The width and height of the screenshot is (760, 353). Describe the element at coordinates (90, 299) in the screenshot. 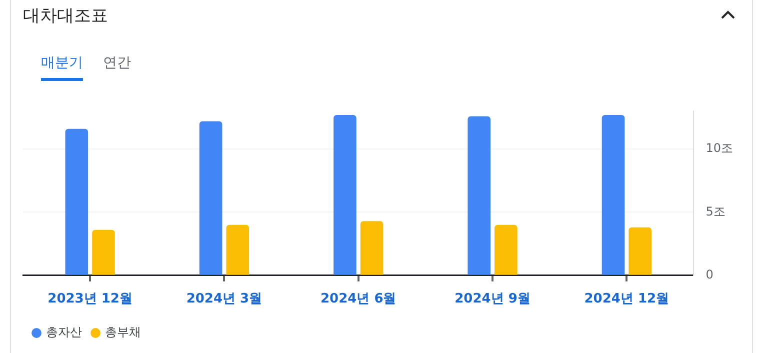

I see `x-tick-label: 2023년 12월` at that location.